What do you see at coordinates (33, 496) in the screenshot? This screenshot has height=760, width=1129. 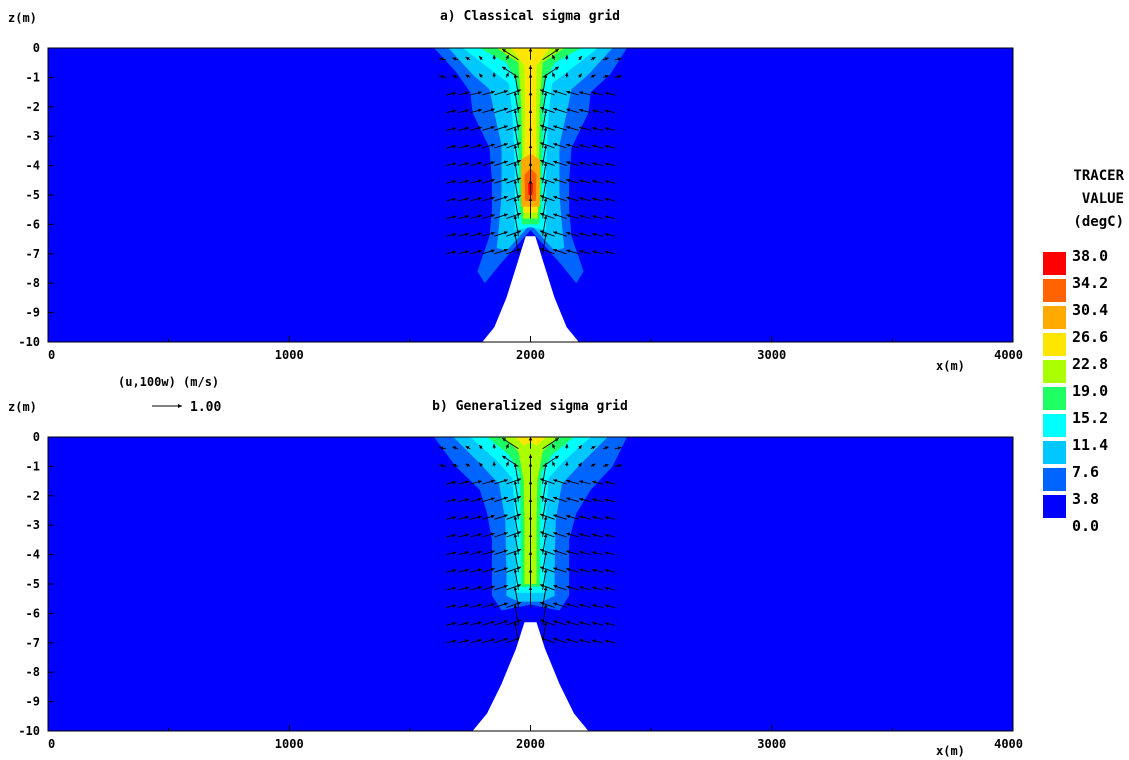 I see `panel-b-ytick-label: -2` at bounding box center [33, 496].